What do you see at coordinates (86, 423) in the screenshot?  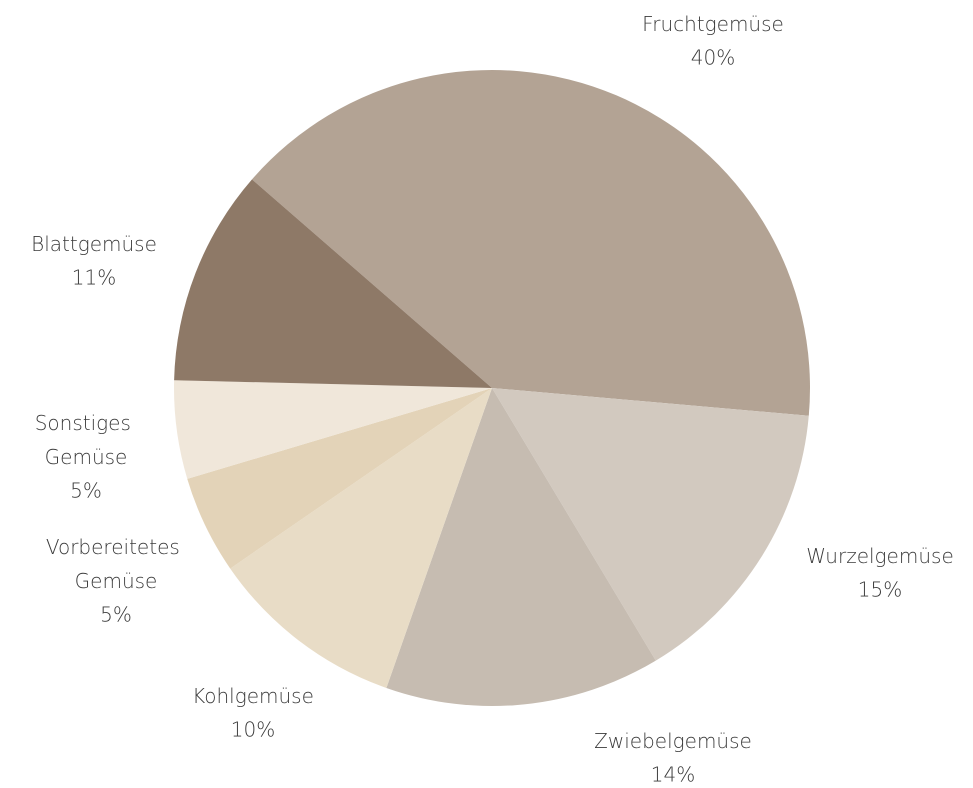 I see `label-line: Sonstiges` at bounding box center [86, 423].